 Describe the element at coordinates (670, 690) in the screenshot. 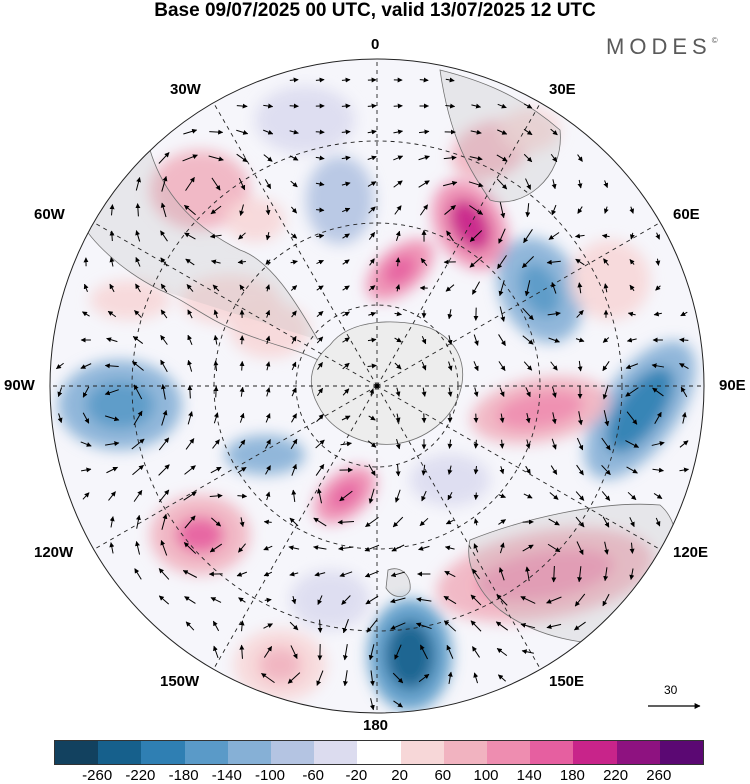

I see `reference-vector-label: 30` at that location.